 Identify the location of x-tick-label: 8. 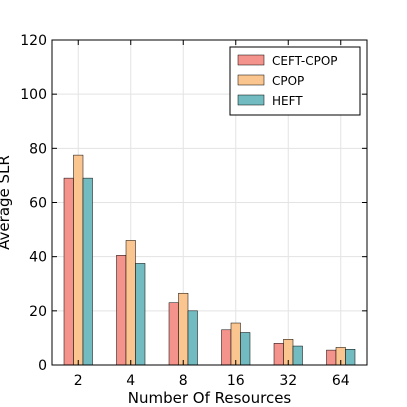
(183, 381).